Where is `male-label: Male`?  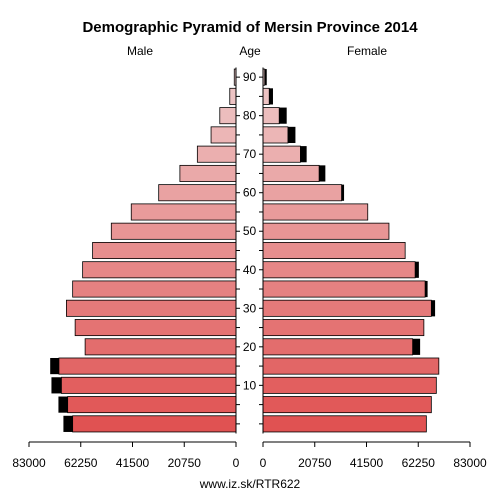 male-label: Male is located at coordinates (140, 51).